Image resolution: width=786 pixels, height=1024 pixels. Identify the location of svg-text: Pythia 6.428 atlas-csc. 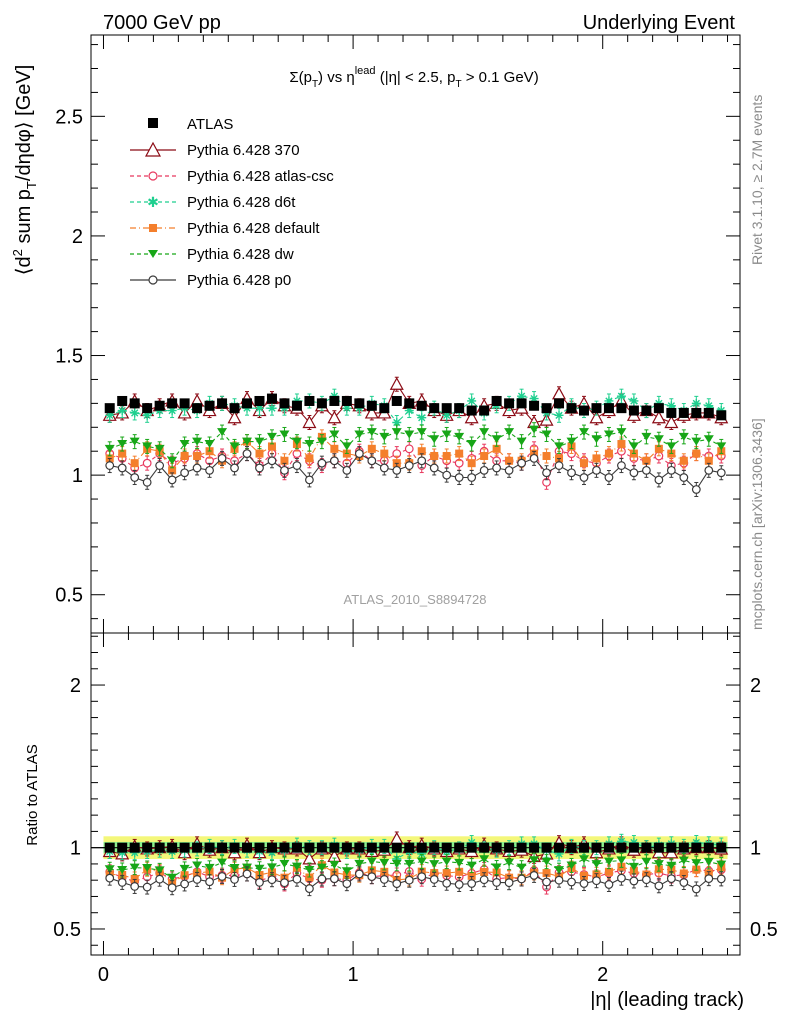
(260, 176).